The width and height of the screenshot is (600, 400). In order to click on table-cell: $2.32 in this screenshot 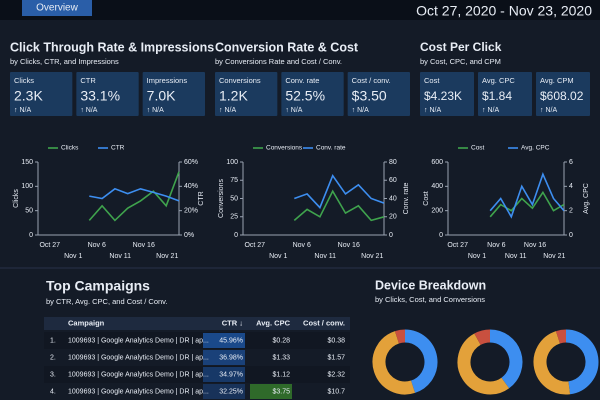, I will do `click(336, 374)`.